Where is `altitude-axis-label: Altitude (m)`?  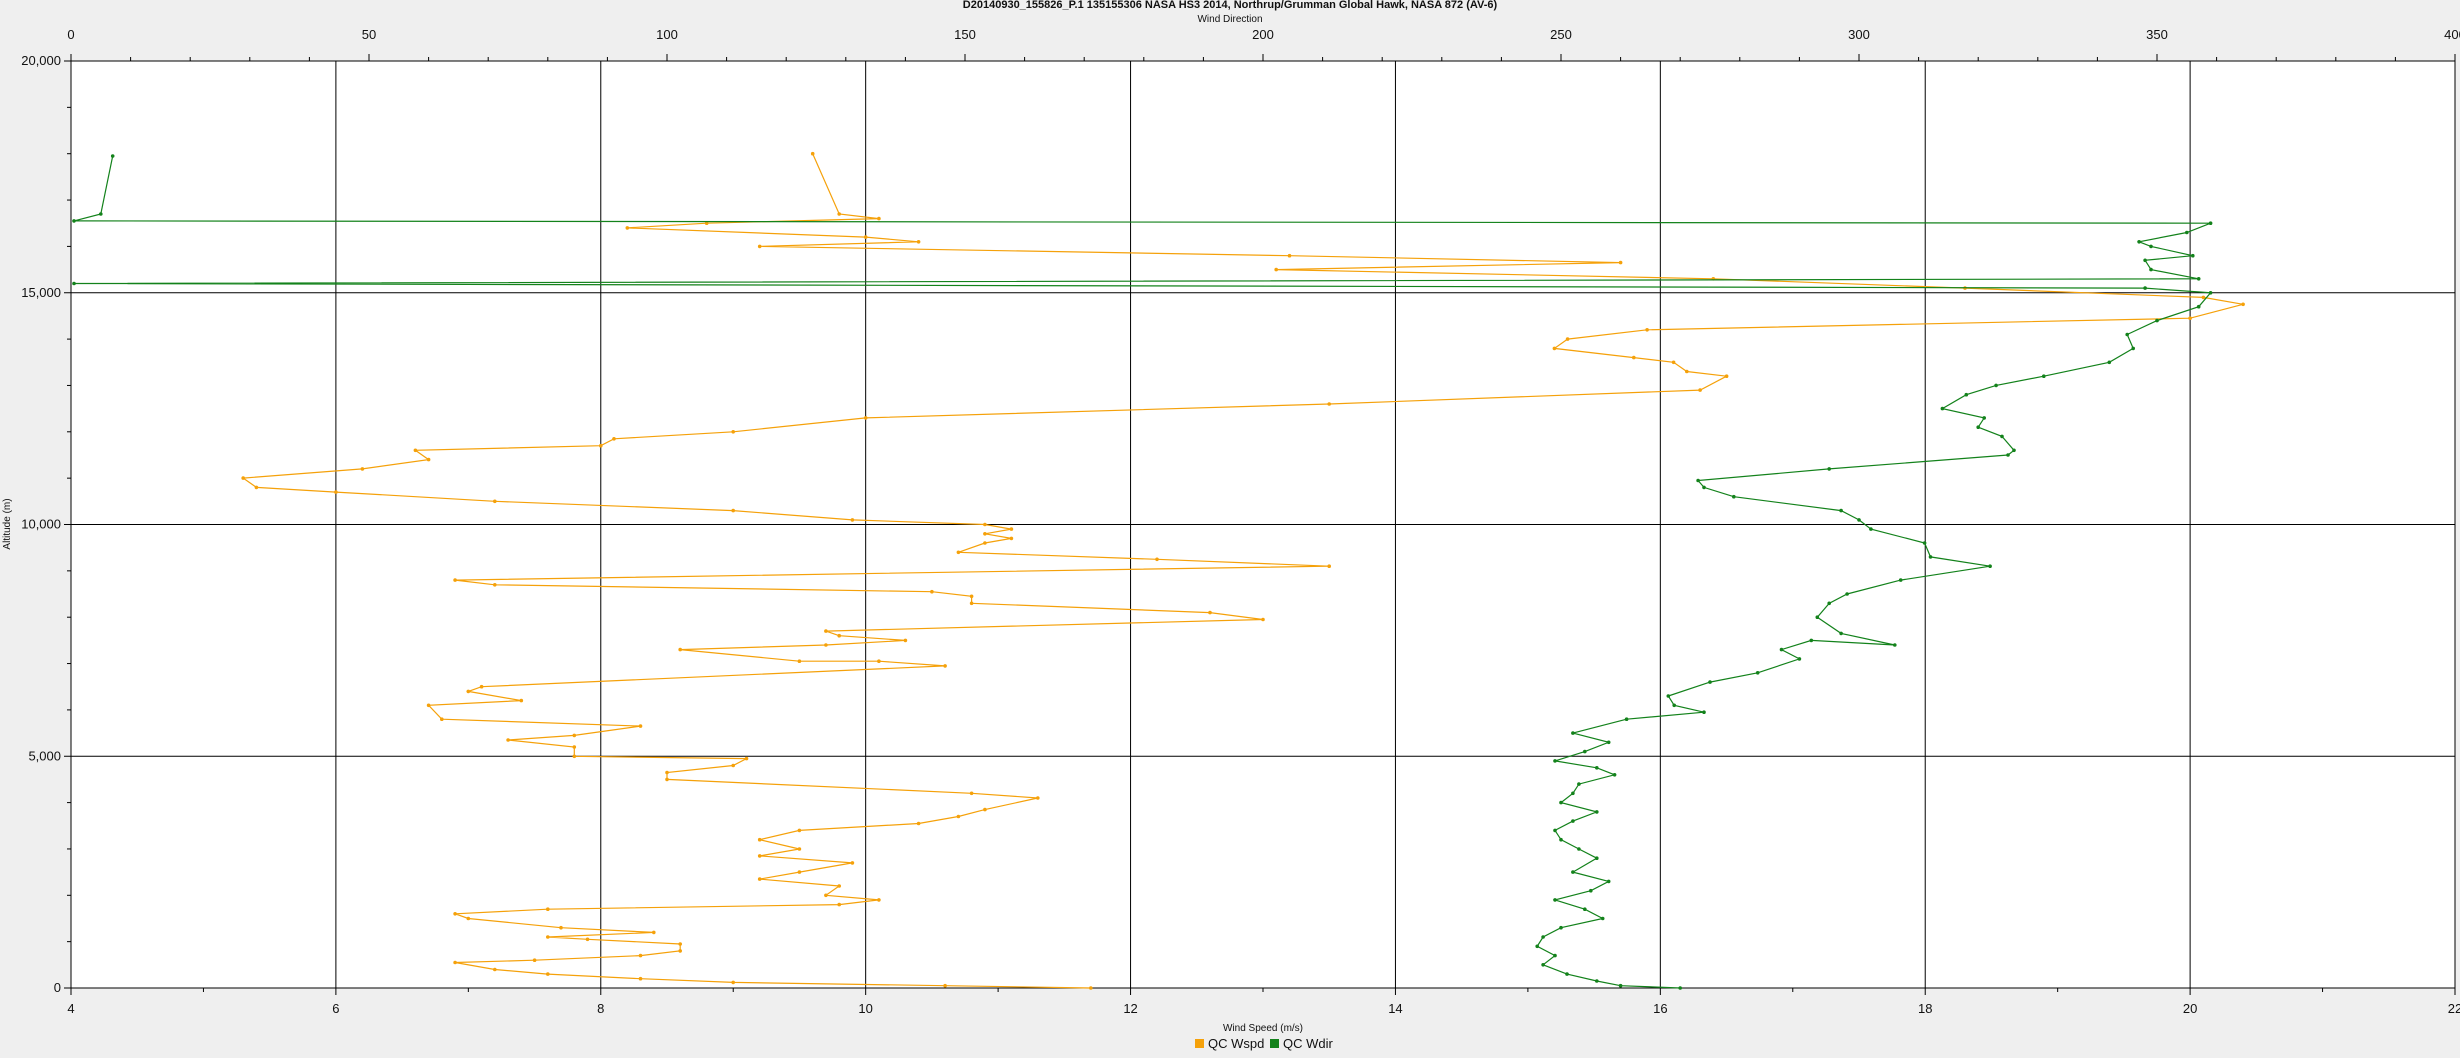 altitude-axis-label: Altitude (m) is located at coordinates (7, 523).